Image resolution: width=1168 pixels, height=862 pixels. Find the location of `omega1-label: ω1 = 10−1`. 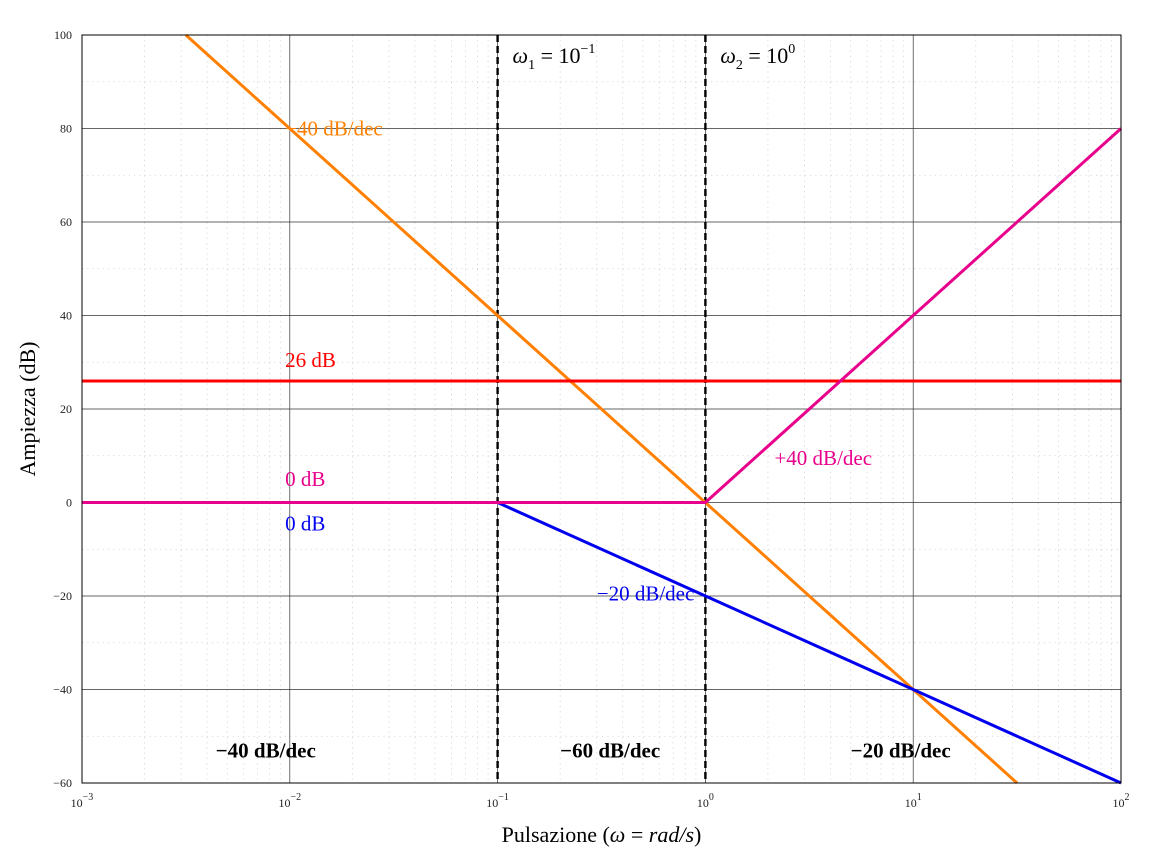

omega1-label: ω1 = 10−1 is located at coordinates (554, 57).